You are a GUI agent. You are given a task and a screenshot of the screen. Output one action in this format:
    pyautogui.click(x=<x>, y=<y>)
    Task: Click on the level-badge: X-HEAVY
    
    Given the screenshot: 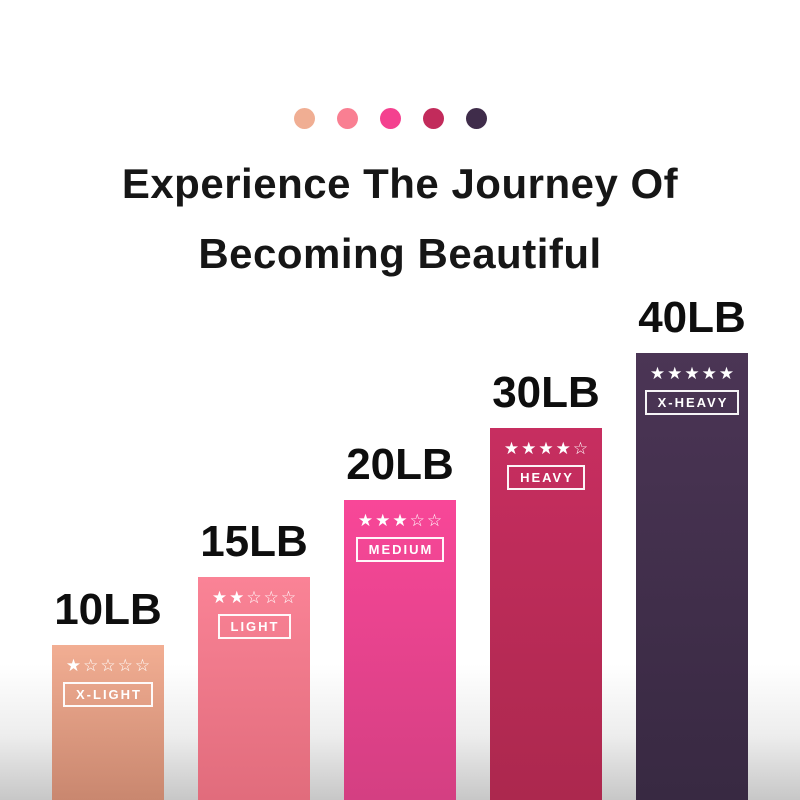 What is the action you would take?
    pyautogui.click(x=692, y=402)
    